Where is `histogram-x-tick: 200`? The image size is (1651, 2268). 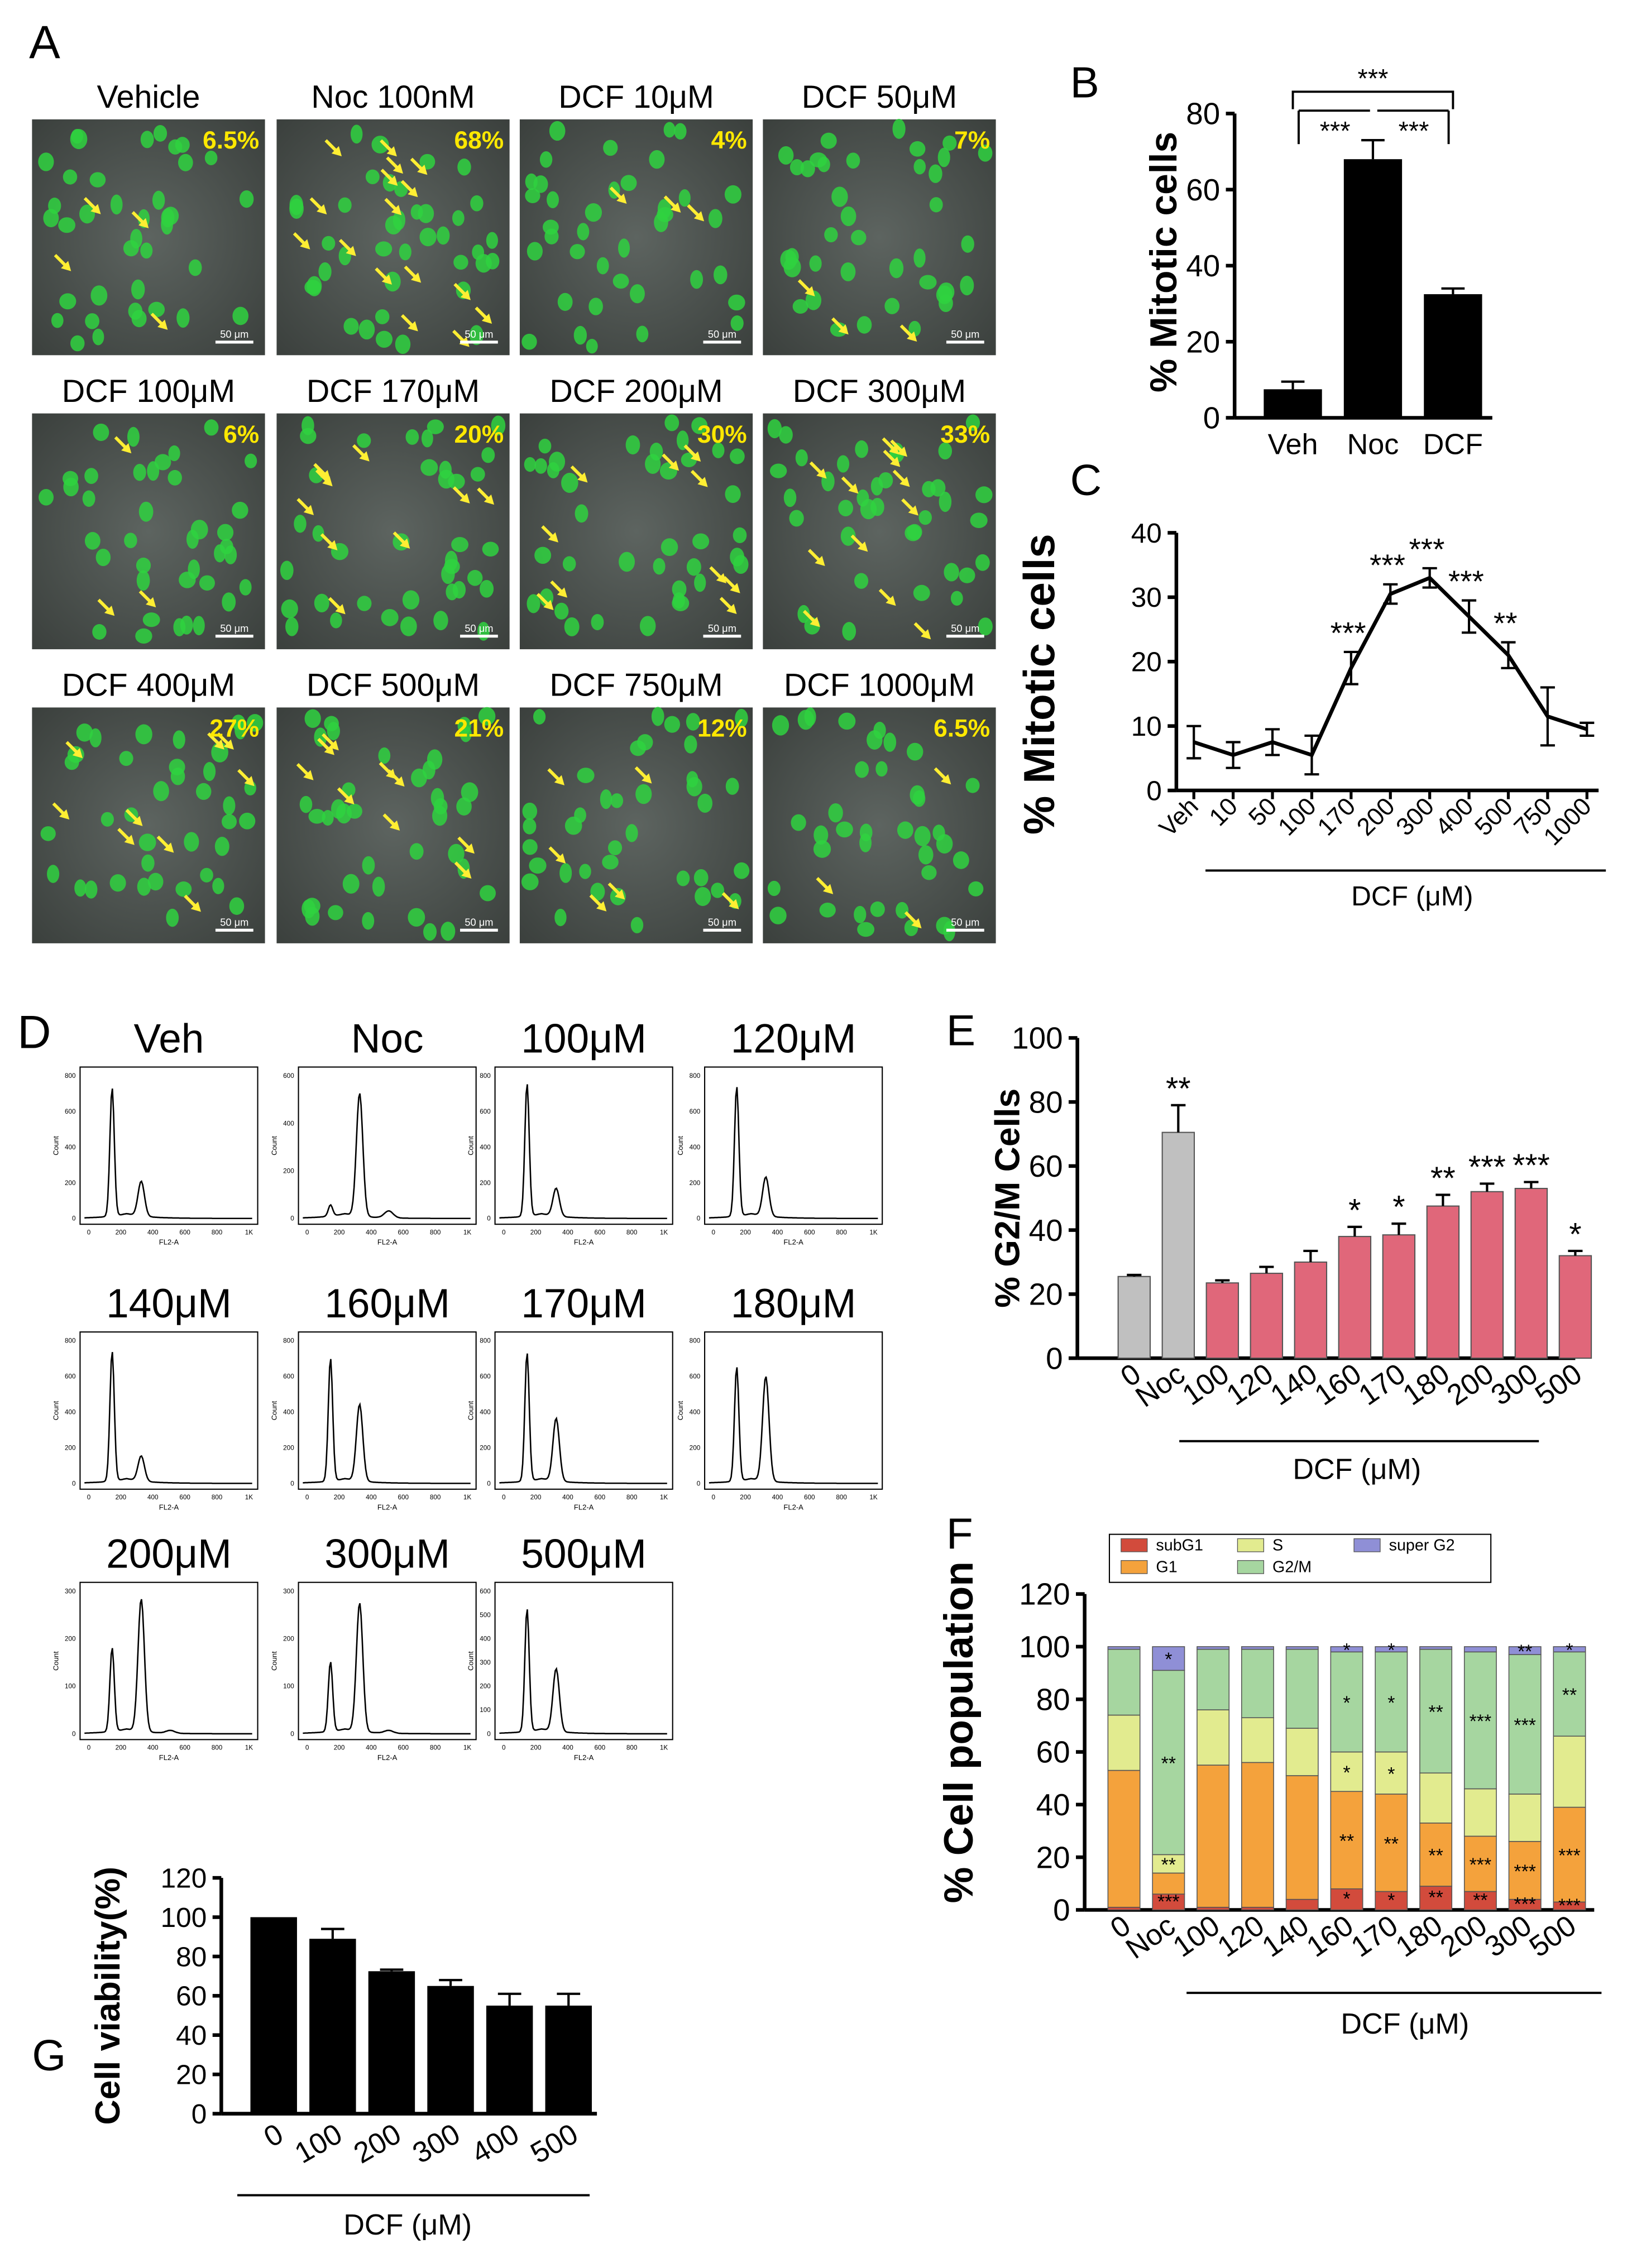
histogram-x-tick: 200 is located at coordinates (339, 1232).